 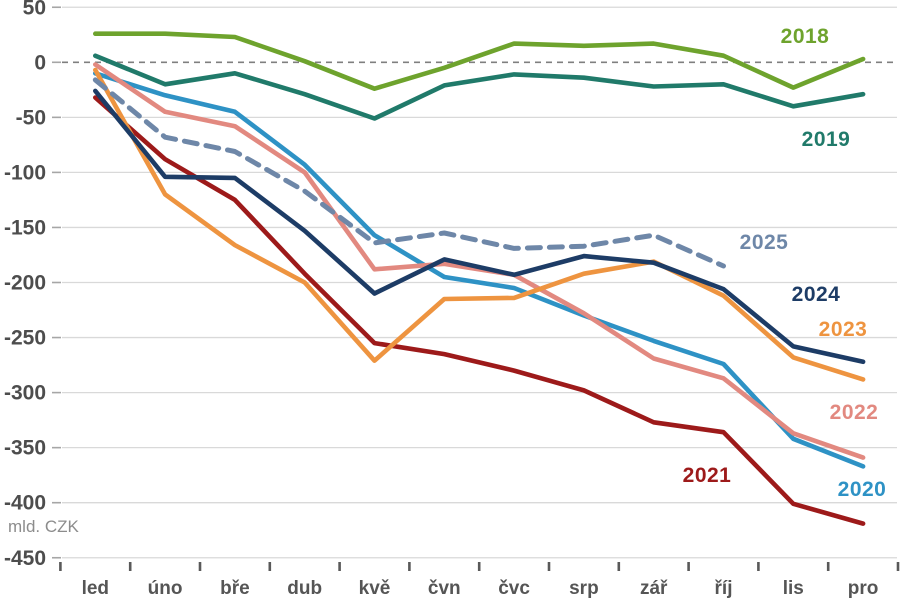 What do you see at coordinates (707, 475) in the screenshot?
I see `series-label-2021: 2021` at bounding box center [707, 475].